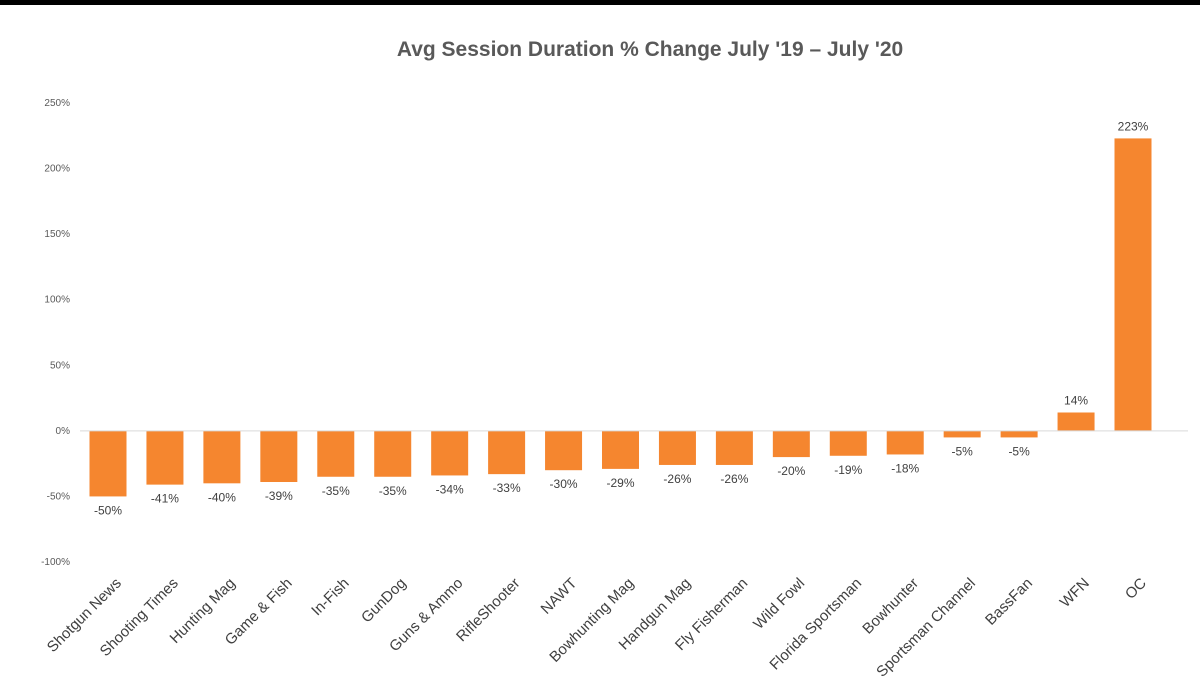 The image size is (1200, 690). What do you see at coordinates (108, 510) in the screenshot?
I see `data-label: -50%` at bounding box center [108, 510].